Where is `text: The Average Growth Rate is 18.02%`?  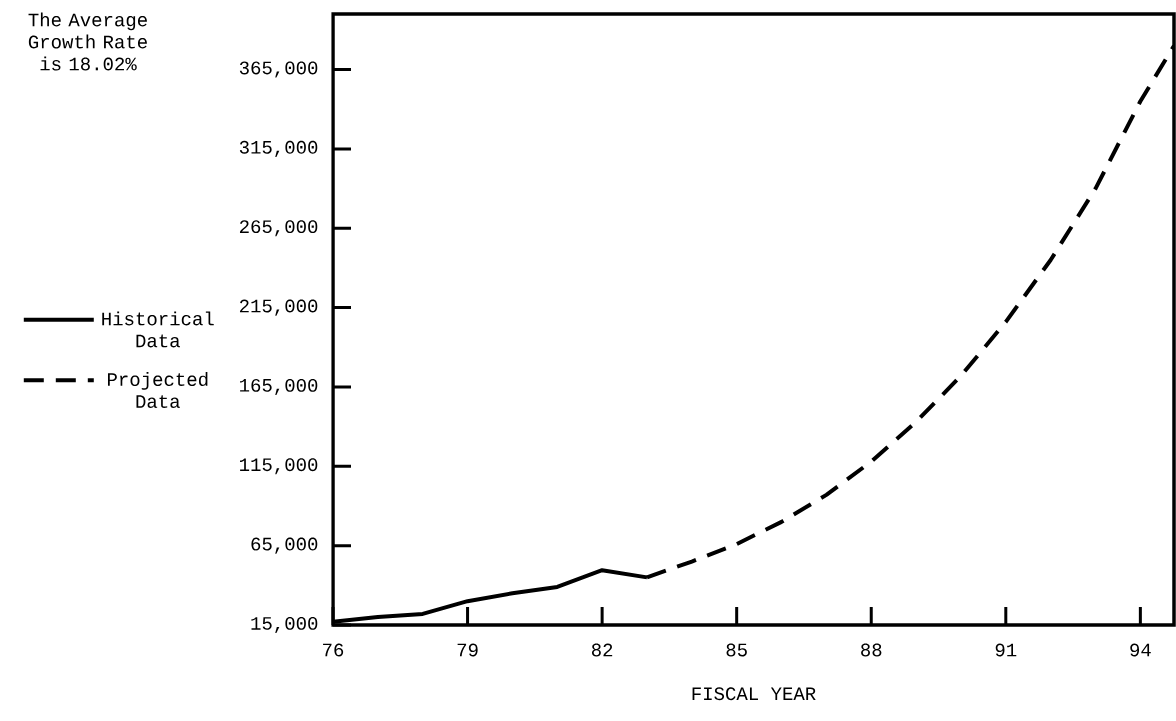
text: The Average Growth Rate is 18.02% is located at coordinates (87, 41).